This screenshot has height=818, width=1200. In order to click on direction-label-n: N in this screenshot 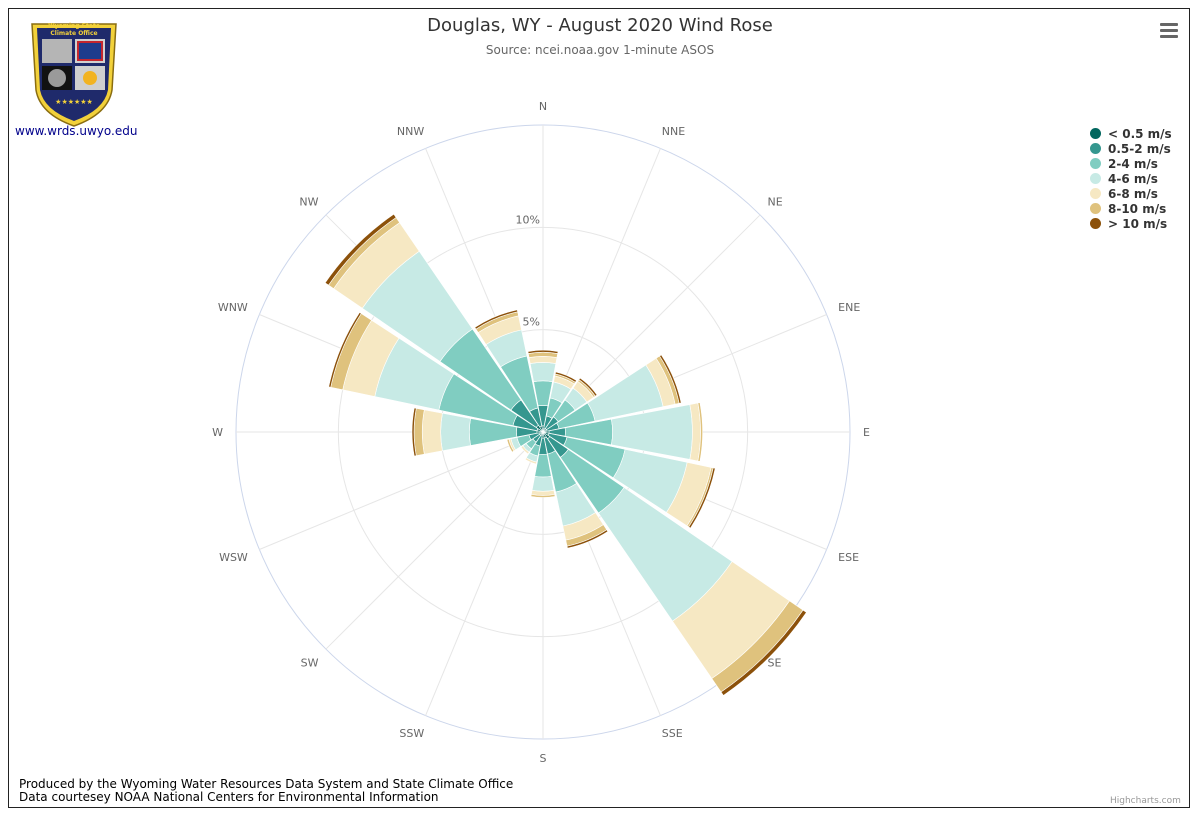, I will do `click(543, 106)`.